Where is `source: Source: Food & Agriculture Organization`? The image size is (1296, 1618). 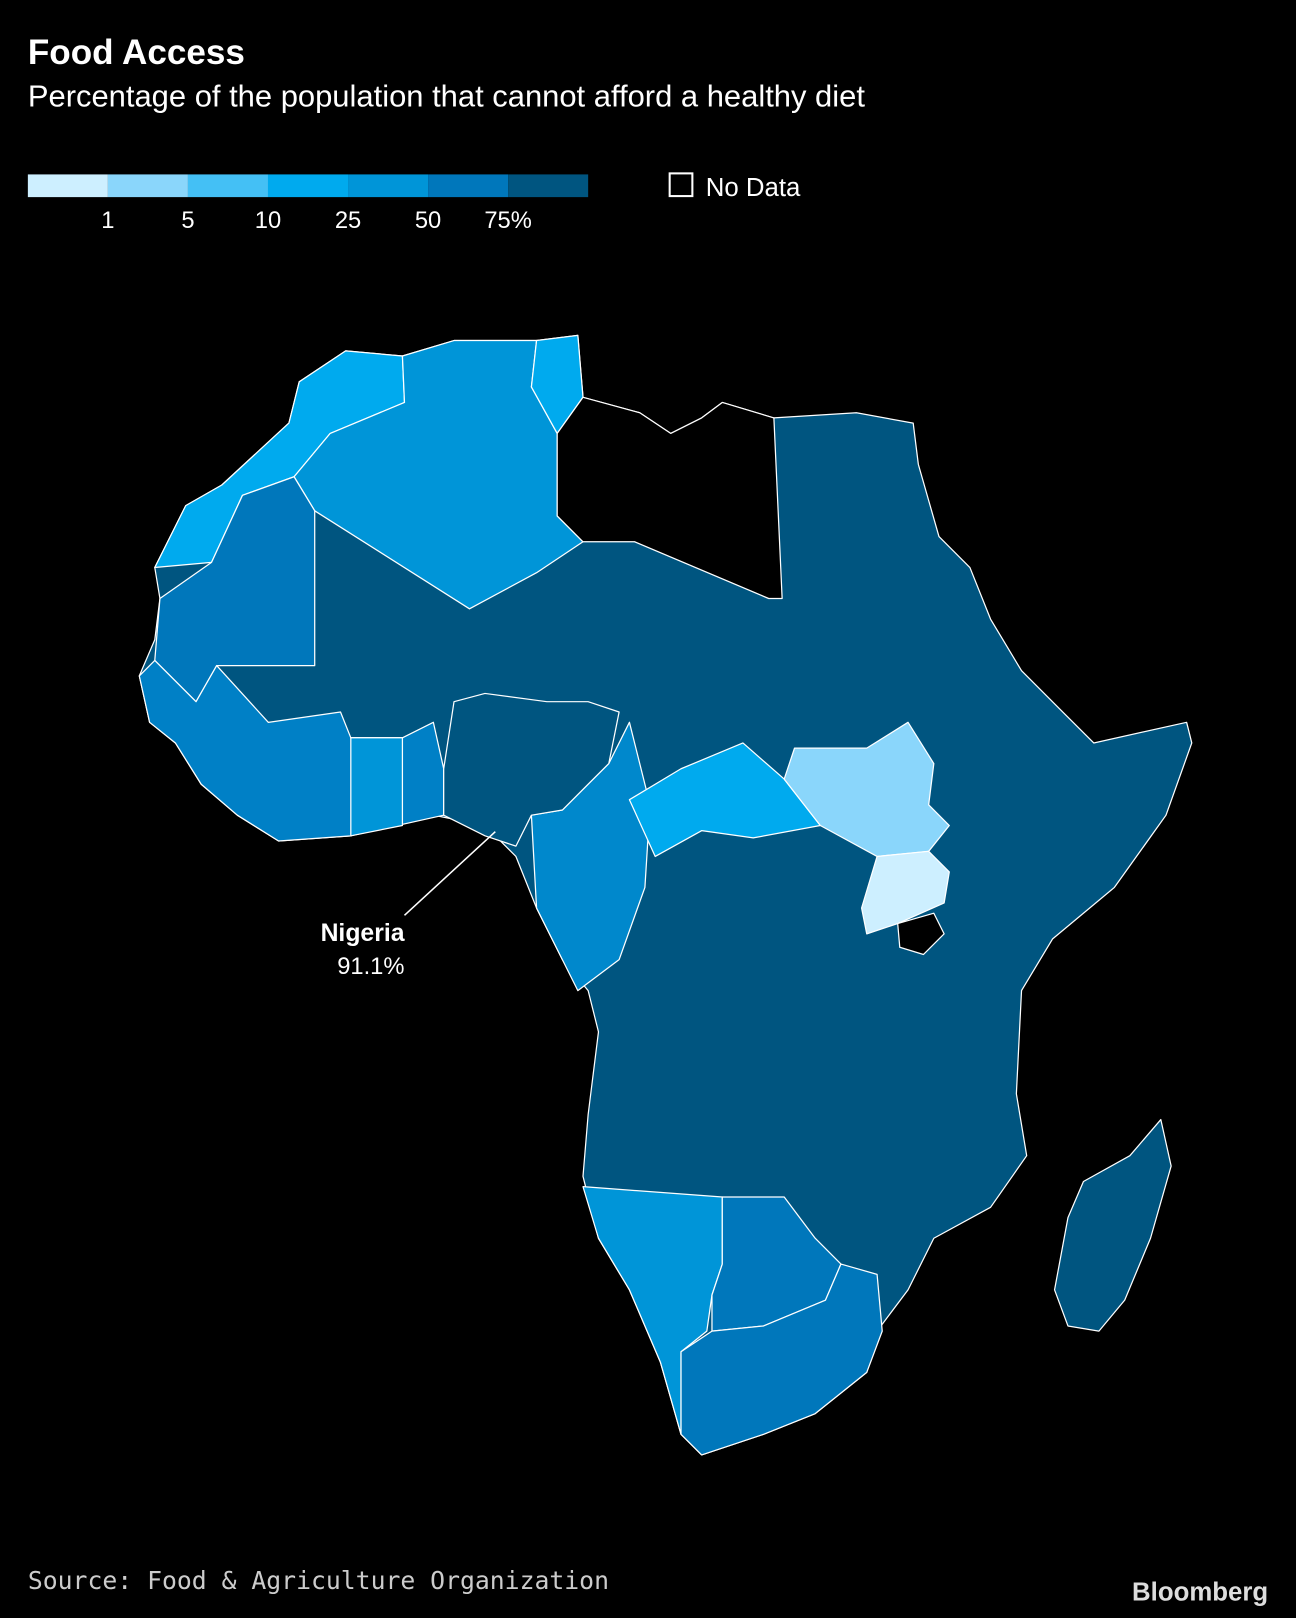
source: Source: Food & Agriculture Organization is located at coordinates (318, 1580).